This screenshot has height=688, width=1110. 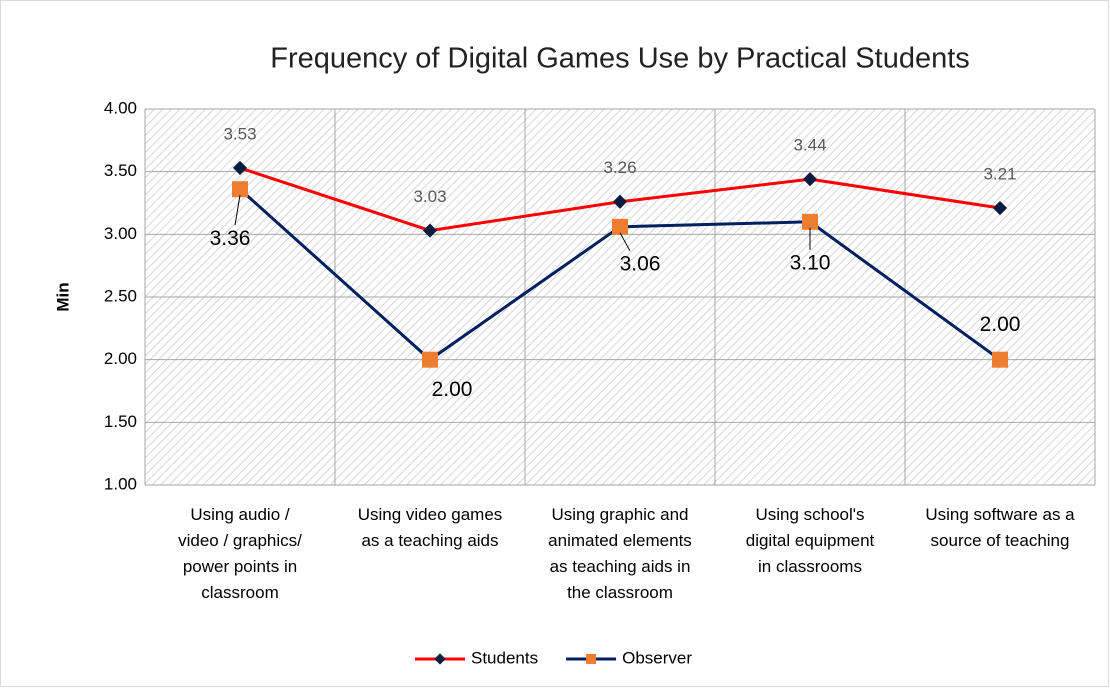 I want to click on y-tick-label: 2.50, so click(x=120, y=295).